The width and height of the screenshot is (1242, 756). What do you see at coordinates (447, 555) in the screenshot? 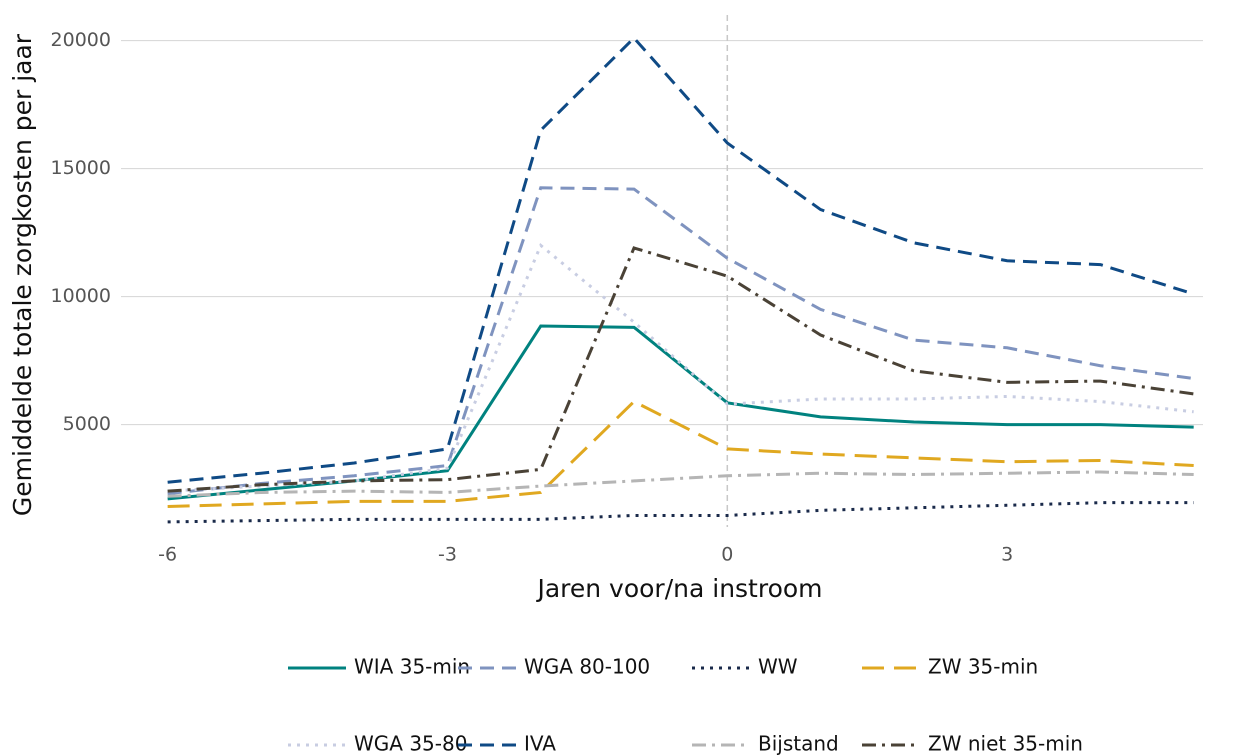
I see `x-tick-label: -3` at bounding box center [447, 555].